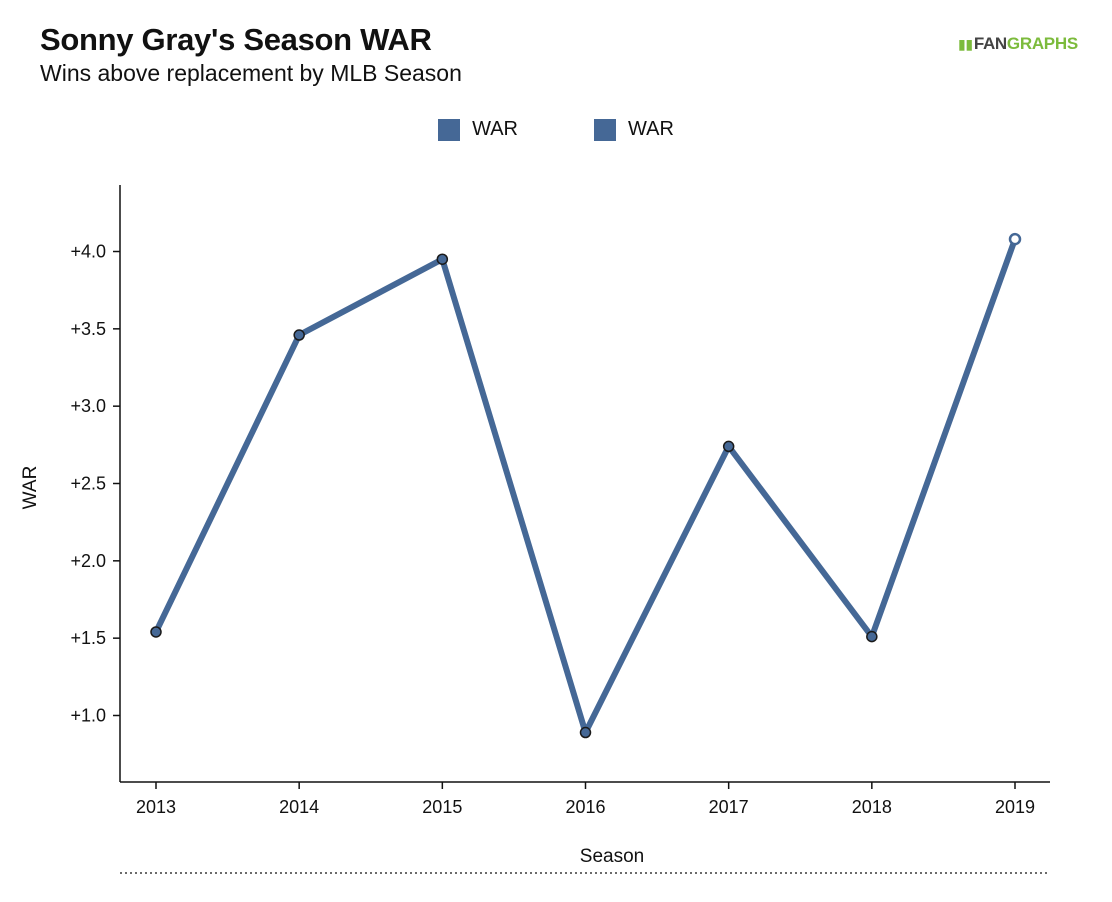  What do you see at coordinates (88, 484) in the screenshot?
I see `y-tick-label: +2.5` at bounding box center [88, 484].